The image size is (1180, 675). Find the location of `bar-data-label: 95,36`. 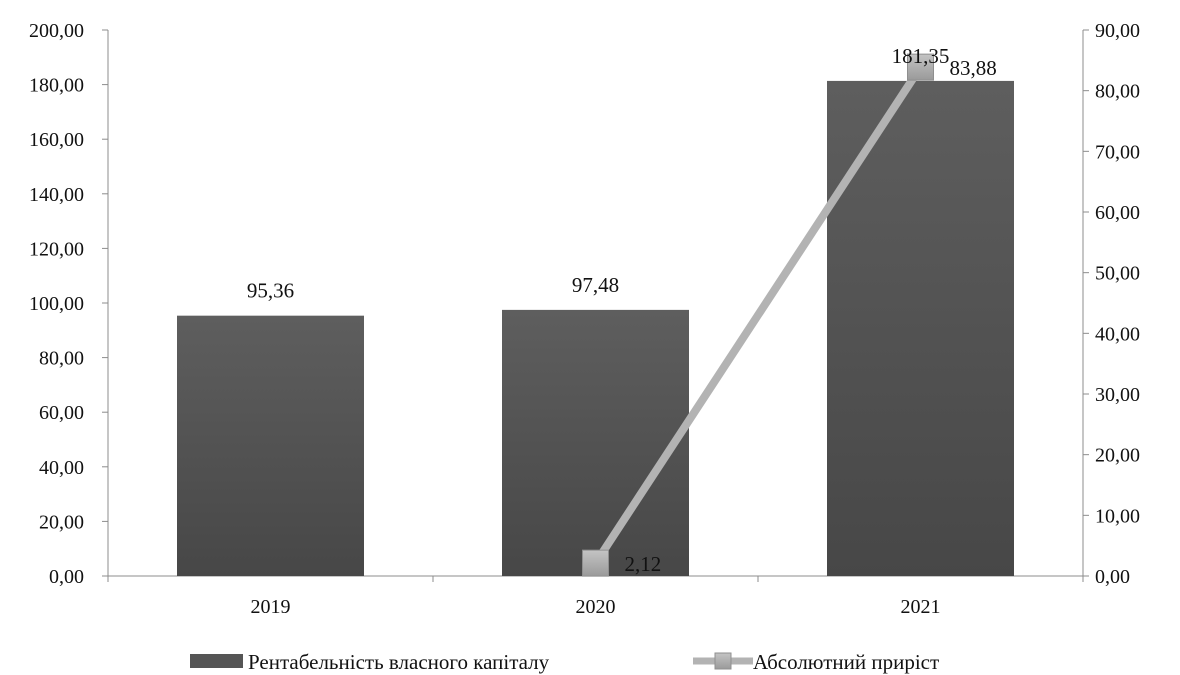

bar-data-label: 95,36 is located at coordinates (270, 291).